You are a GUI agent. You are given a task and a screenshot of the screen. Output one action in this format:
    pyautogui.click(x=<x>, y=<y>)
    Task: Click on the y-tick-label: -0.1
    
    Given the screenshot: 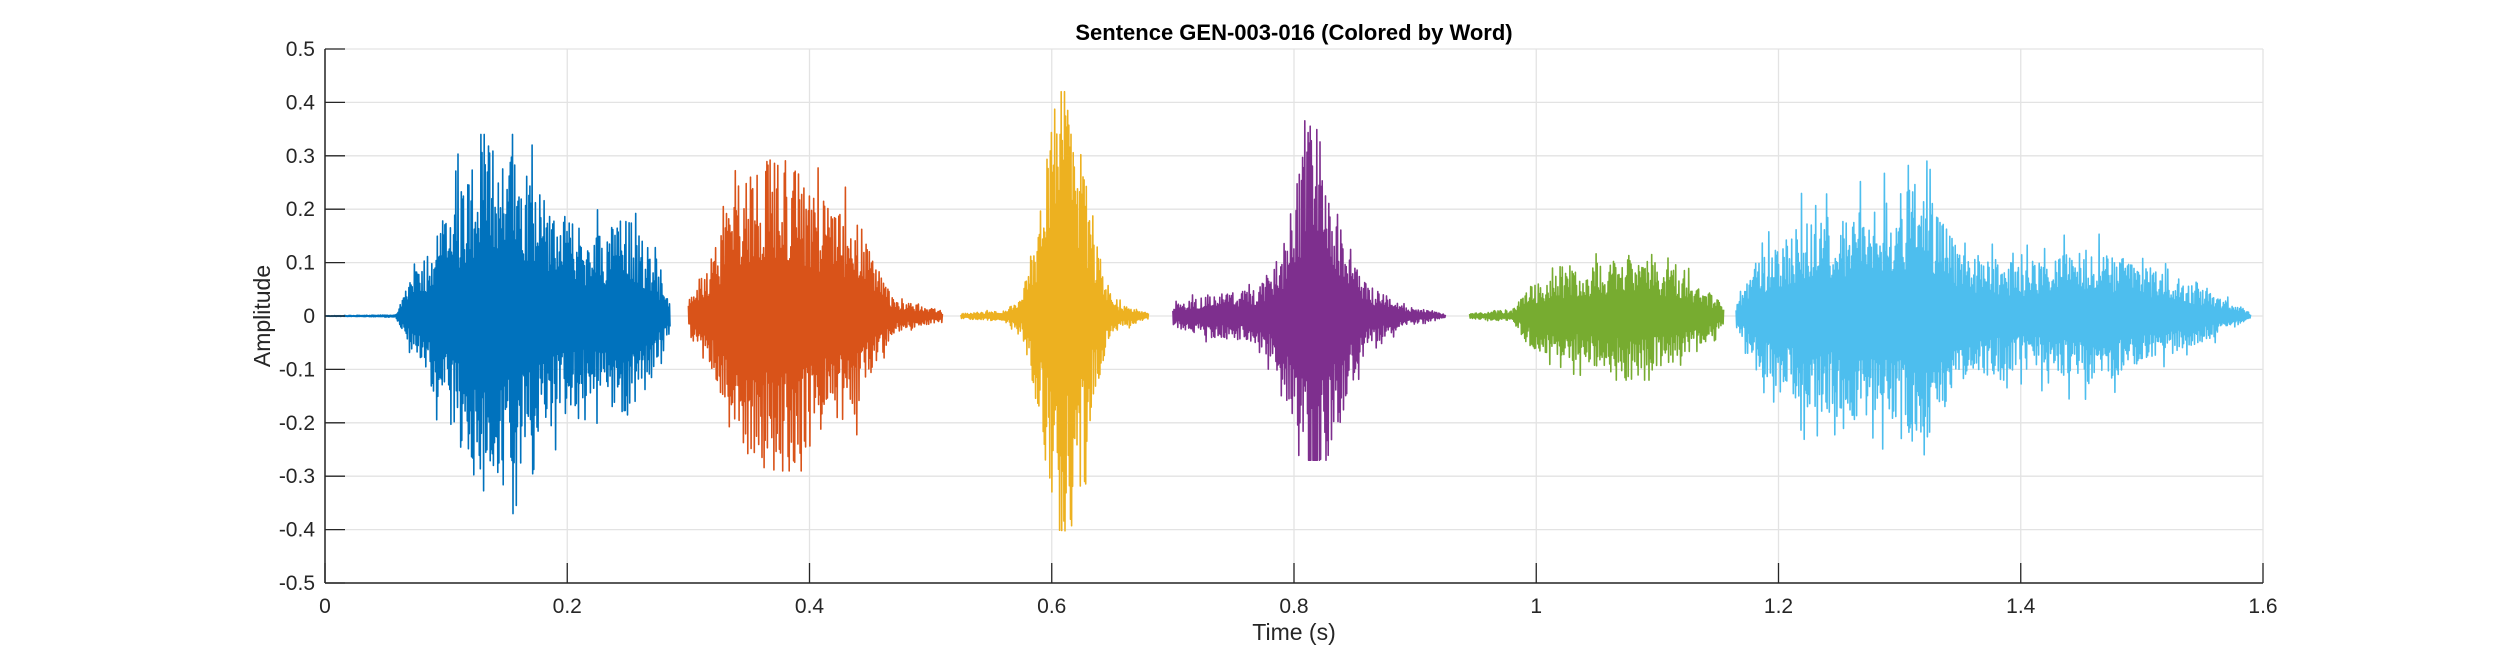 What is the action you would take?
    pyautogui.click(x=297, y=369)
    